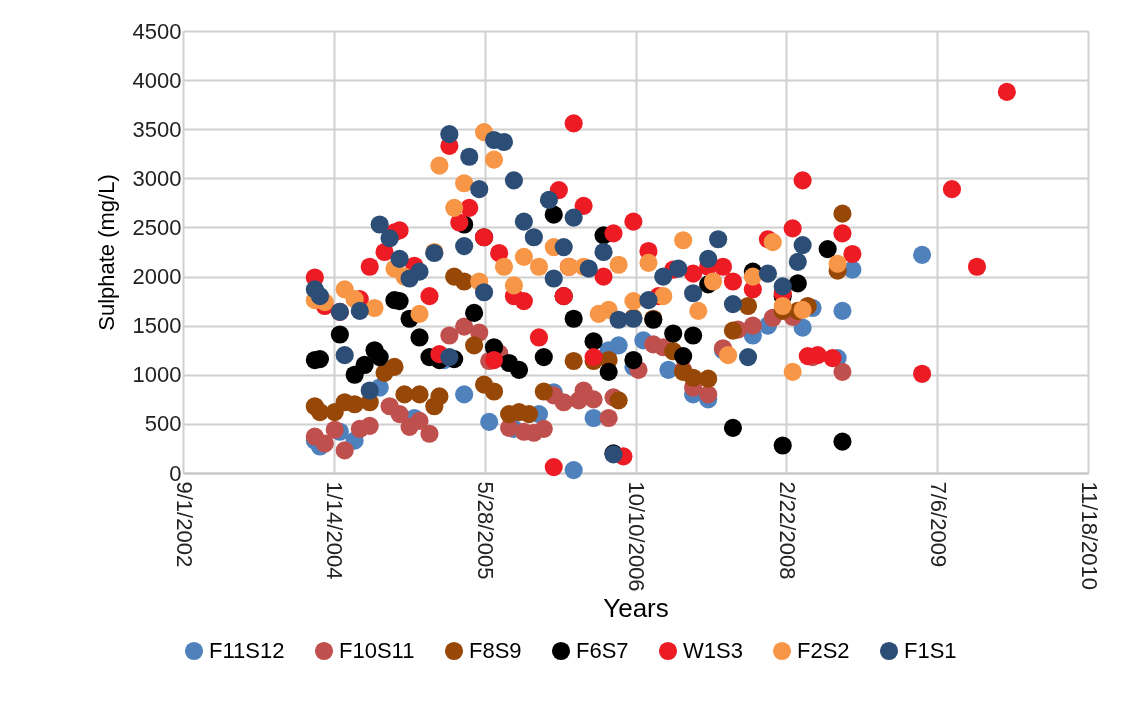  Describe the element at coordinates (157, 129) in the screenshot. I see `y-tick-label: 3500` at that location.